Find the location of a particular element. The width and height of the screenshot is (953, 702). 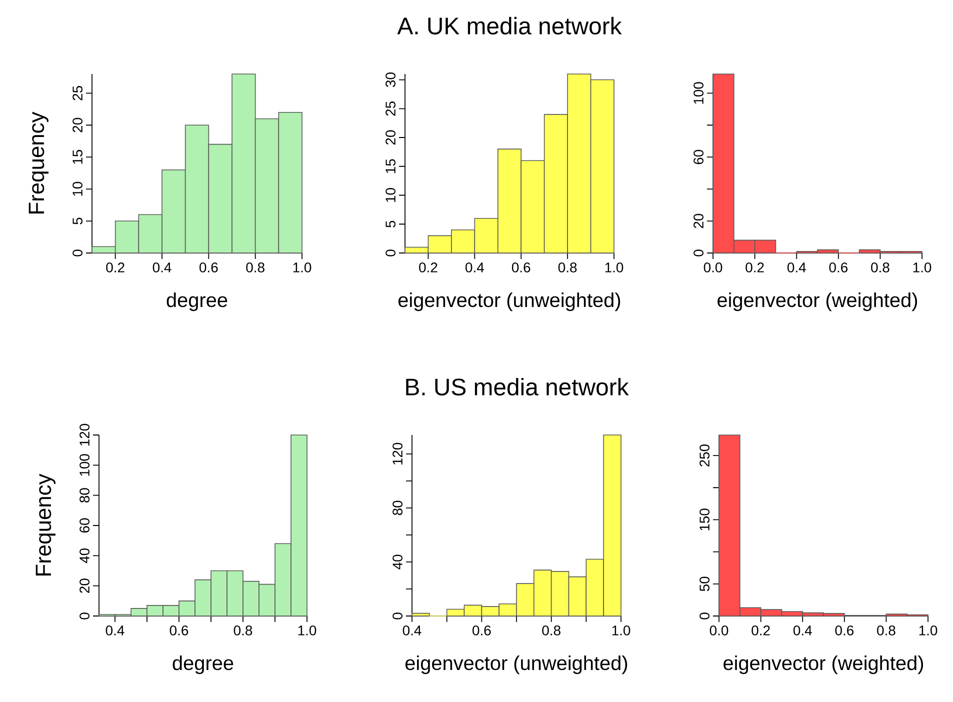

chart-title: A. UK media network is located at coordinates (509, 25).